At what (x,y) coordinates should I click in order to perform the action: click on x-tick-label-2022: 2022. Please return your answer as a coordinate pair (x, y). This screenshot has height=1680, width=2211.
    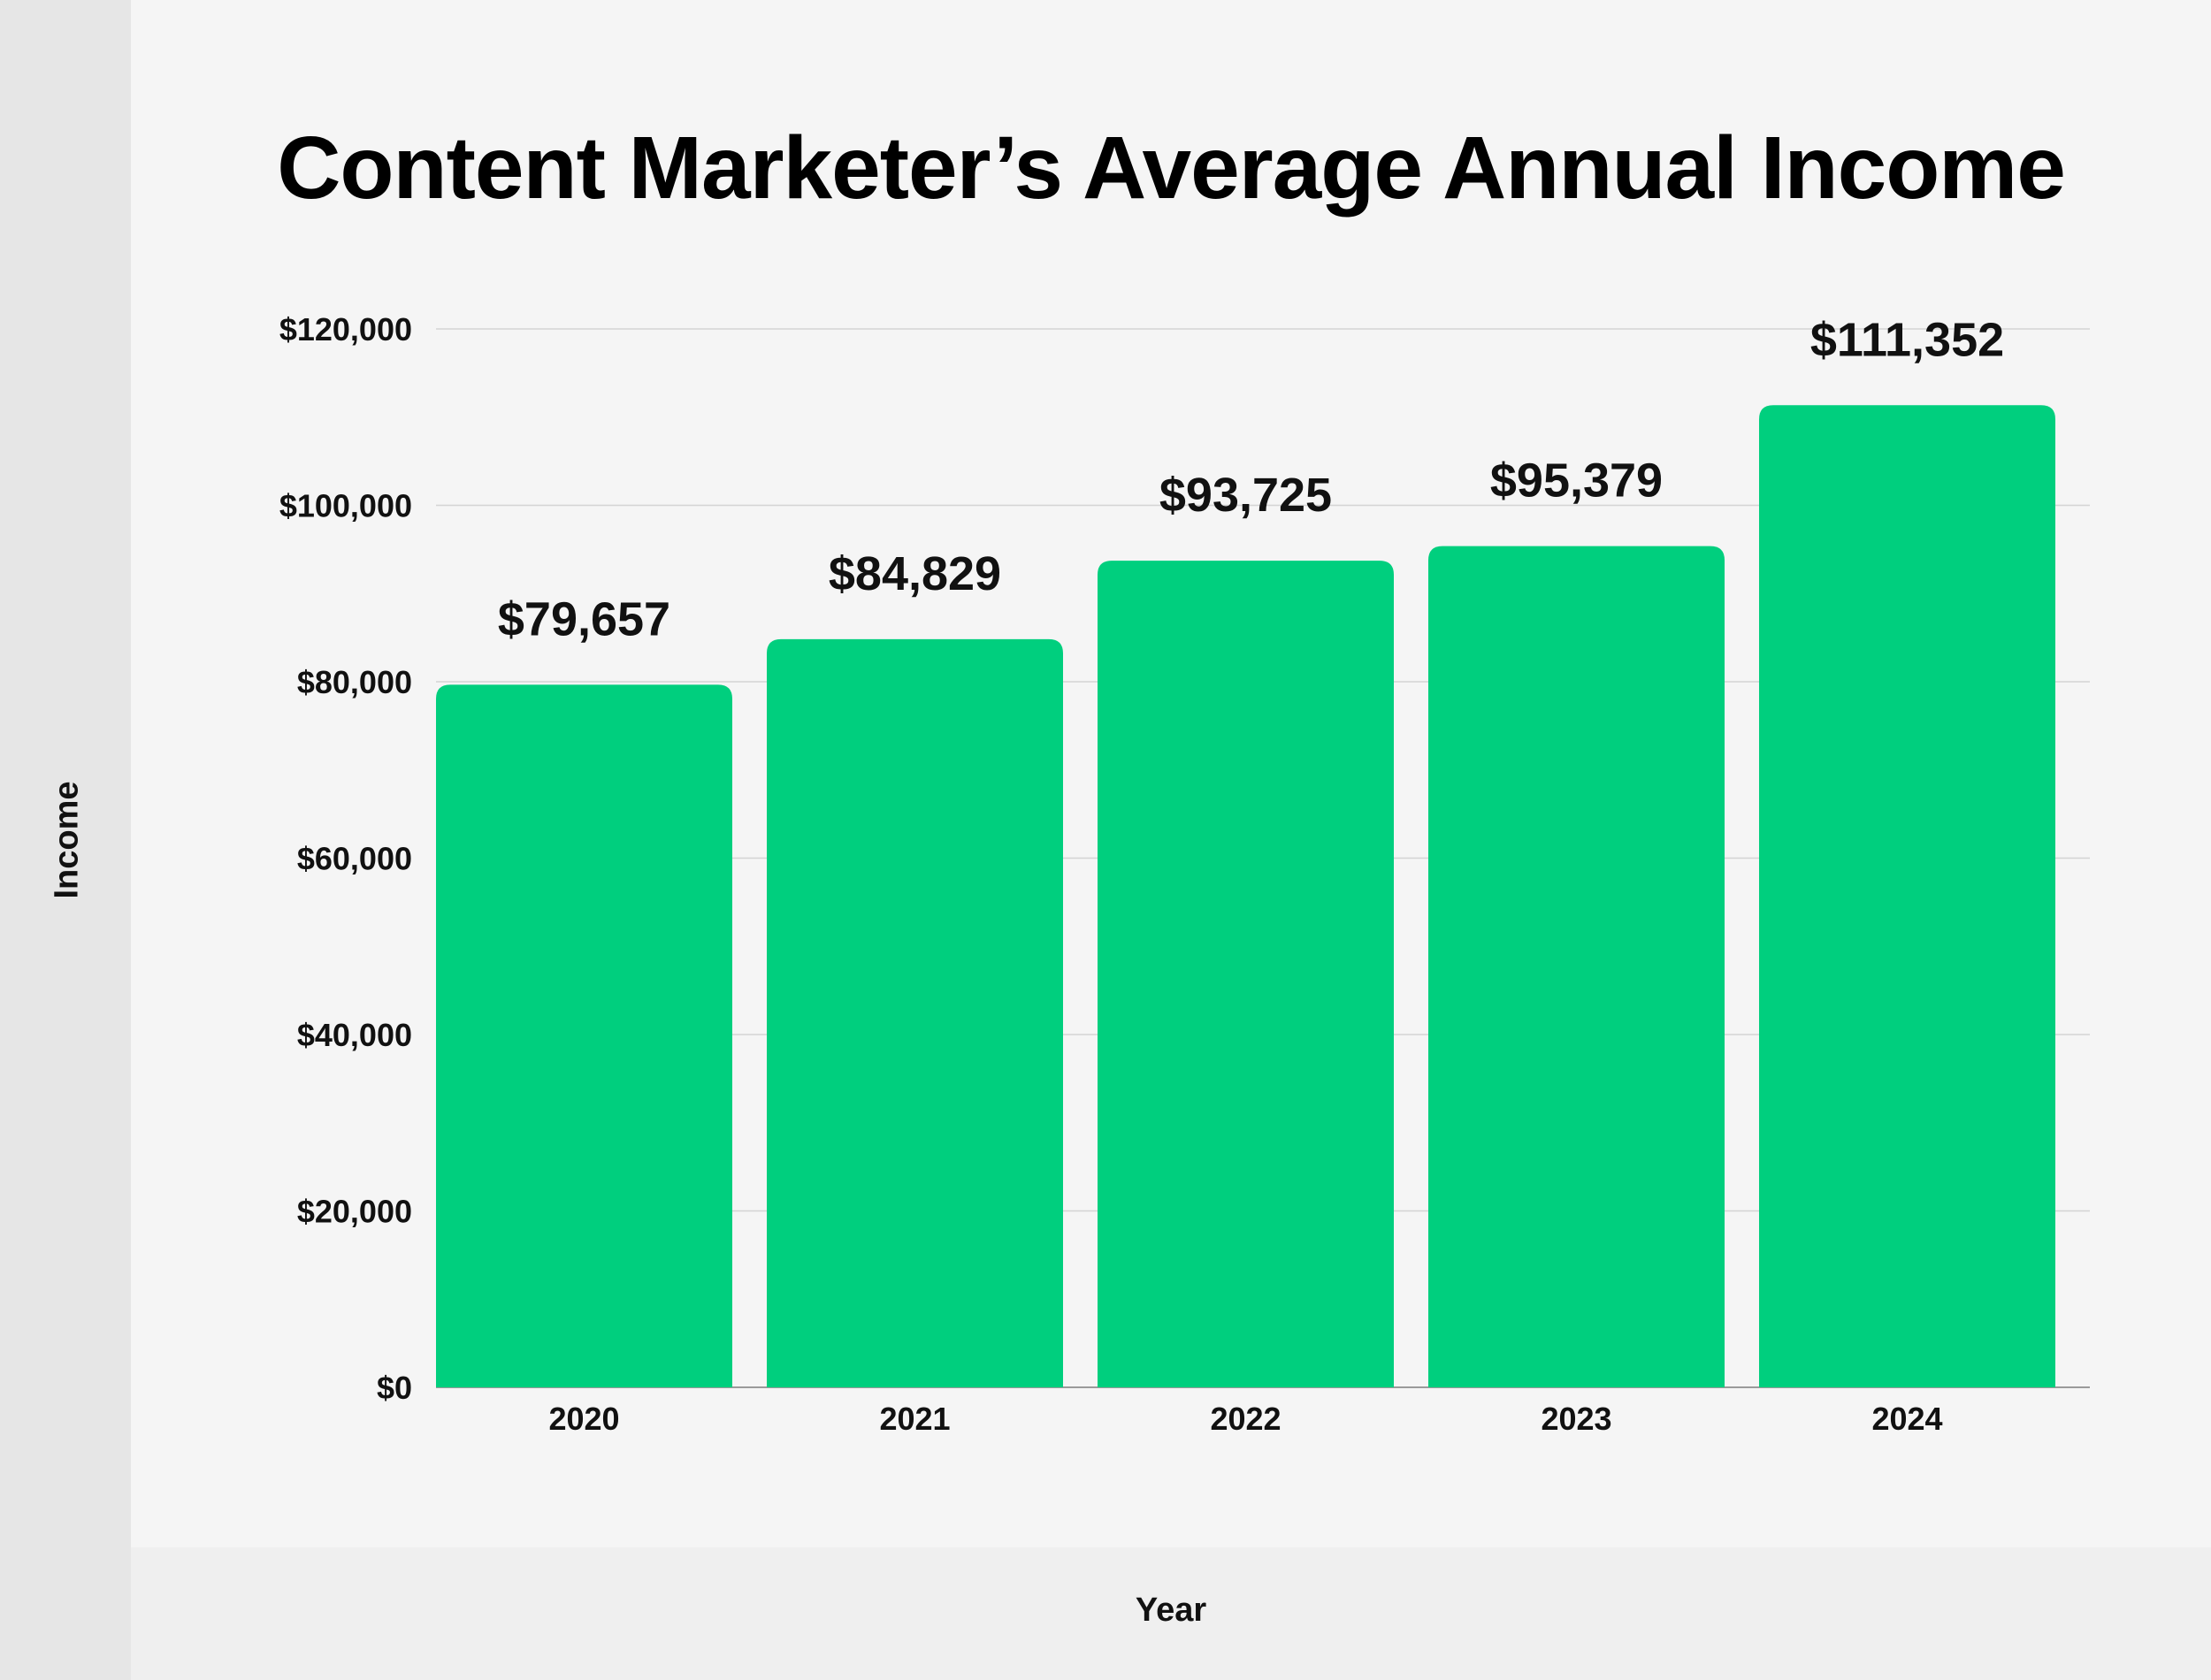
    Looking at the image, I should click on (1245, 1419).